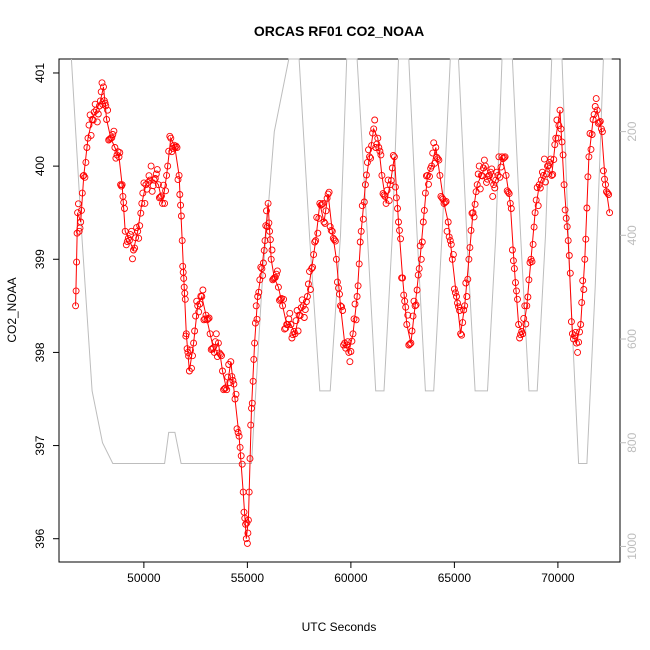  What do you see at coordinates (40, 352) in the screenshot?
I see `y-tick-label: 398` at bounding box center [40, 352].